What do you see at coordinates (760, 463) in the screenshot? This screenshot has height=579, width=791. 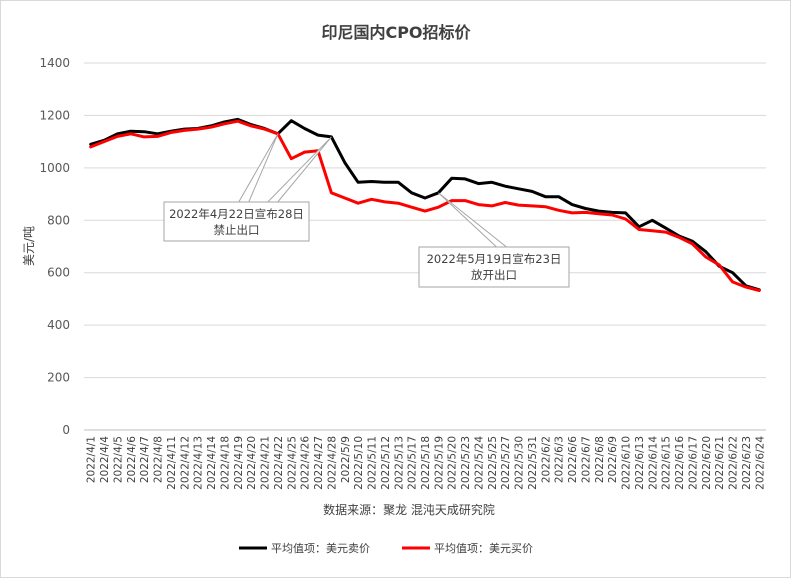 I see `x-tick-label: 2022/6/24` at bounding box center [760, 463].